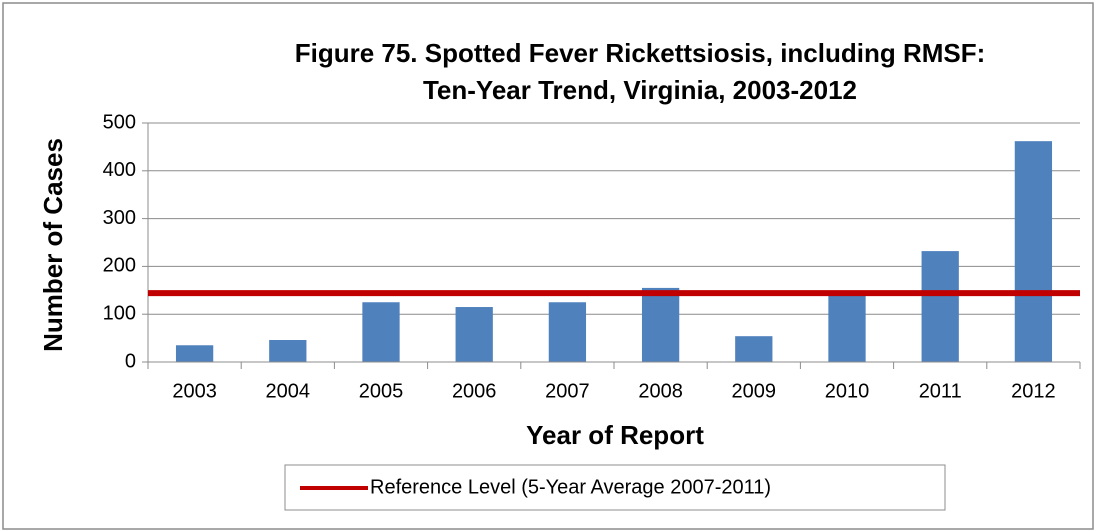 This screenshot has width=1101, height=531. Describe the element at coordinates (288, 391) in the screenshot. I see `x-tick-label: 2004` at that location.